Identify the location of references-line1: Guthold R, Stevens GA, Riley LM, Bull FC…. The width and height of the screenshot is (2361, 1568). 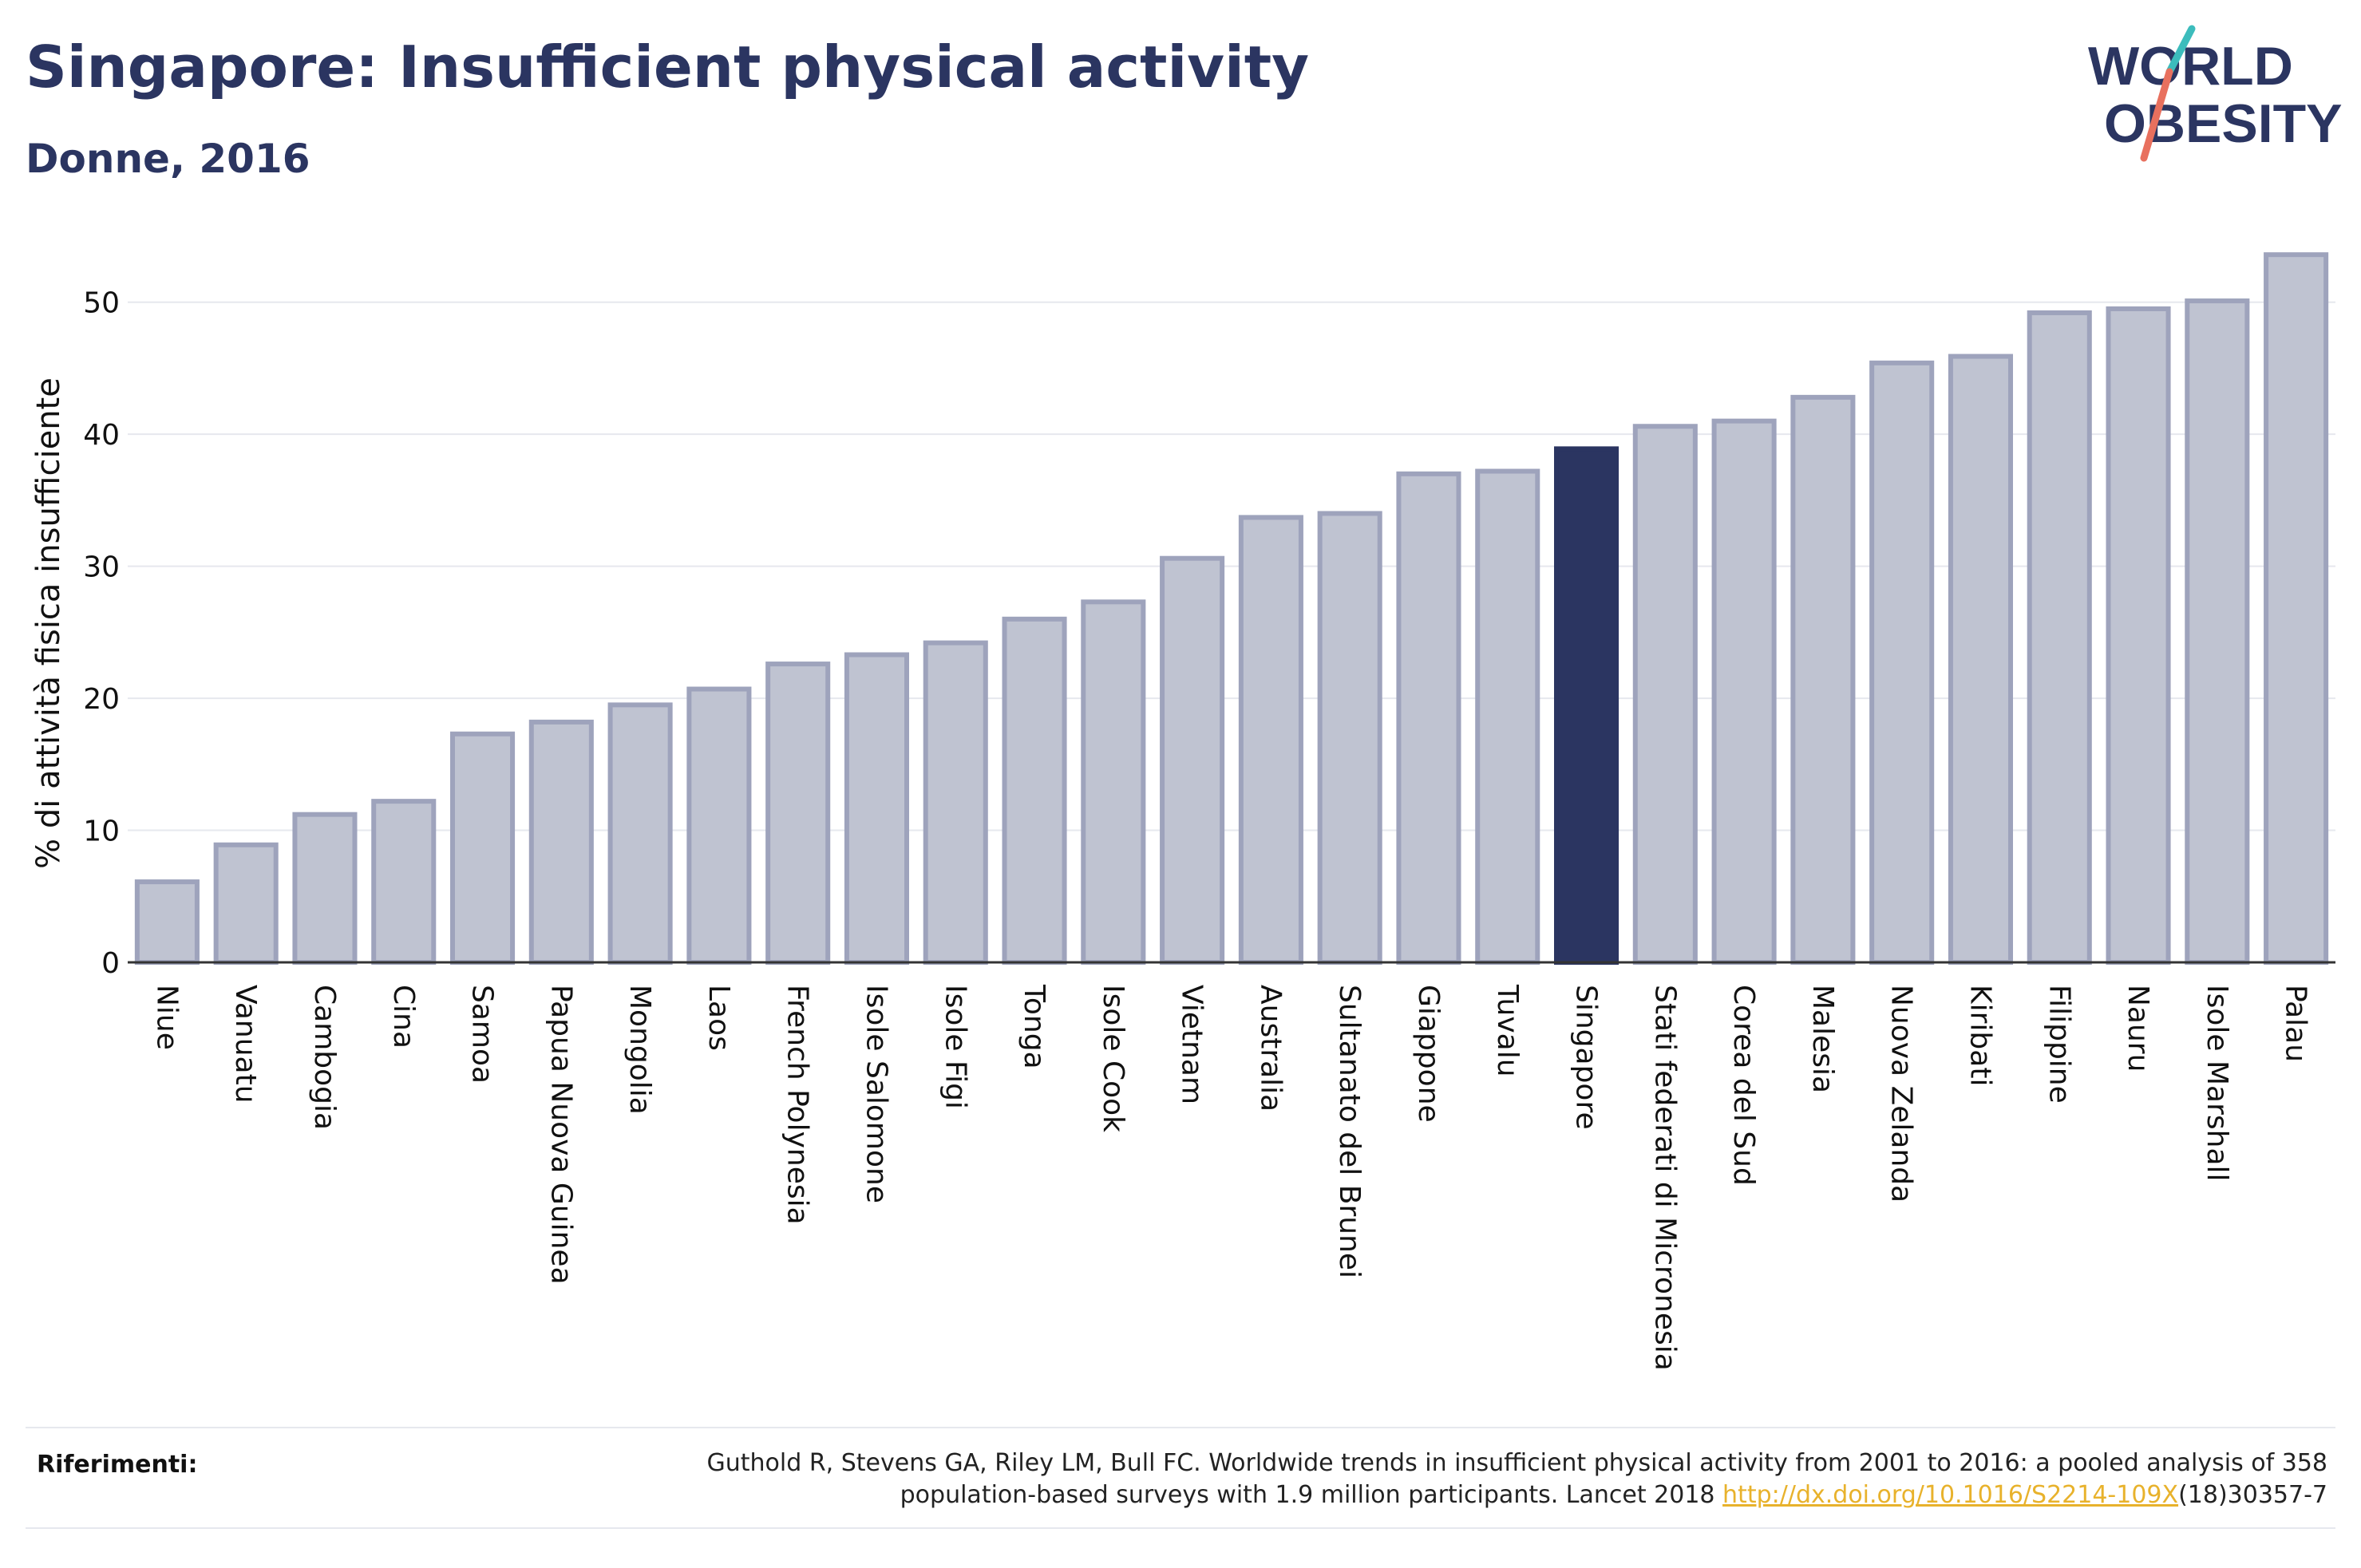
(1516, 1463).